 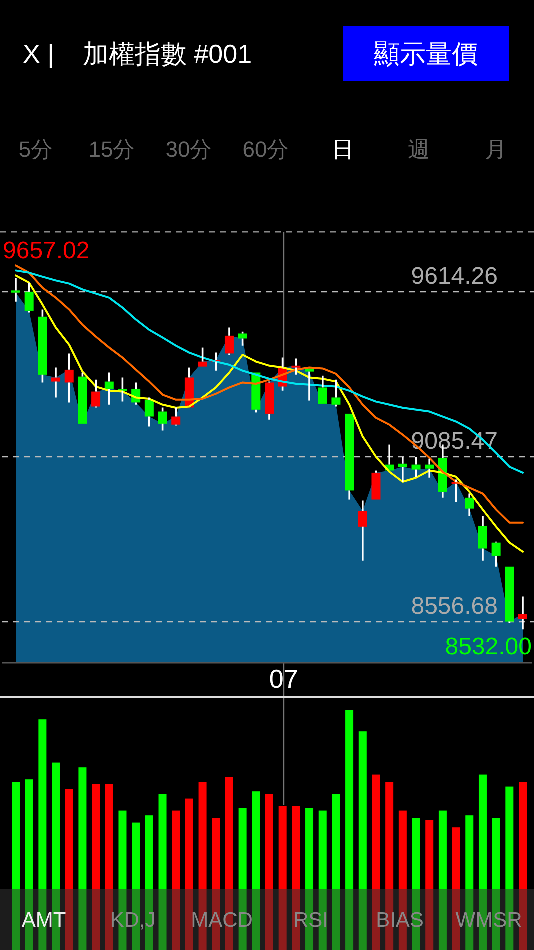 What do you see at coordinates (44, 920) in the screenshot?
I see `annotation: AMT` at bounding box center [44, 920].